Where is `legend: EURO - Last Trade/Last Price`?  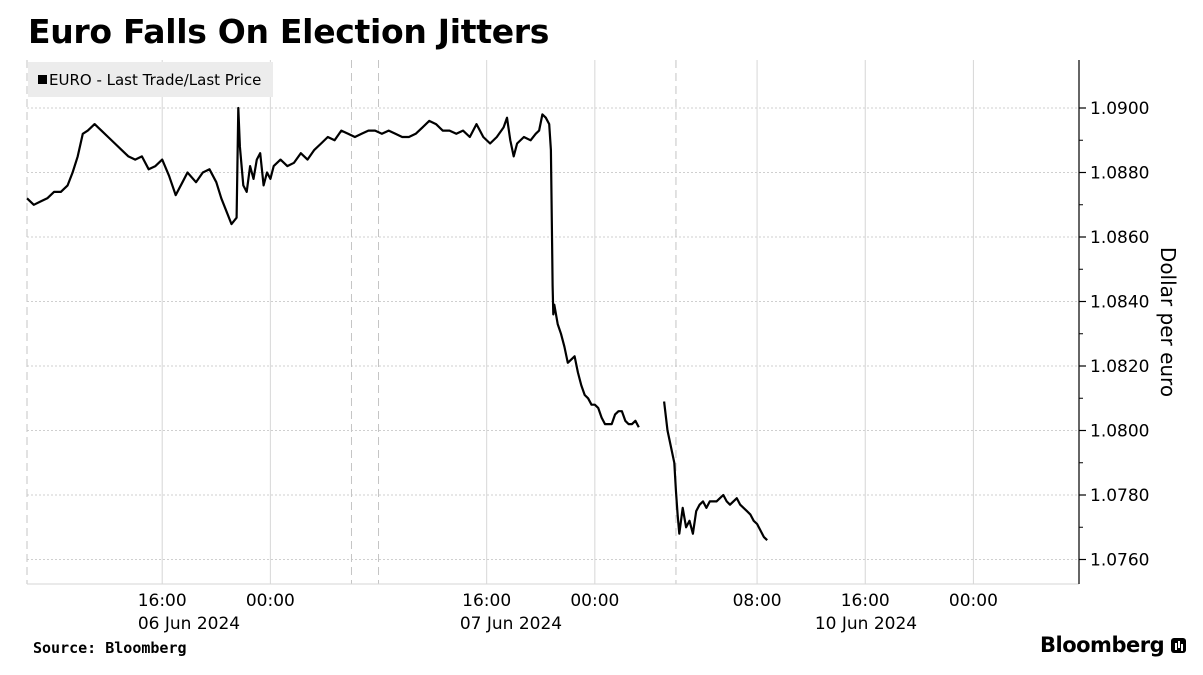 legend: EURO - Last Trade/Last Price is located at coordinates (151, 79).